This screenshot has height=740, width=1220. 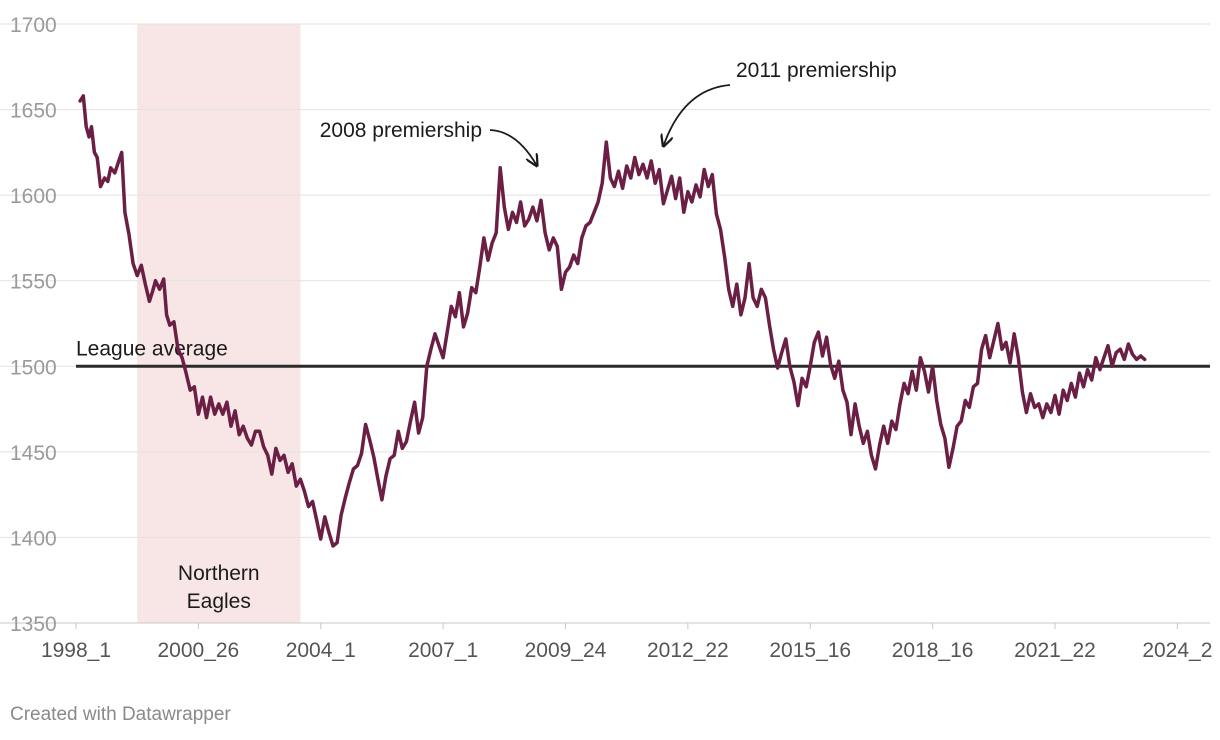 I want to click on y-tick-label-1400: 1400, so click(x=33, y=538).